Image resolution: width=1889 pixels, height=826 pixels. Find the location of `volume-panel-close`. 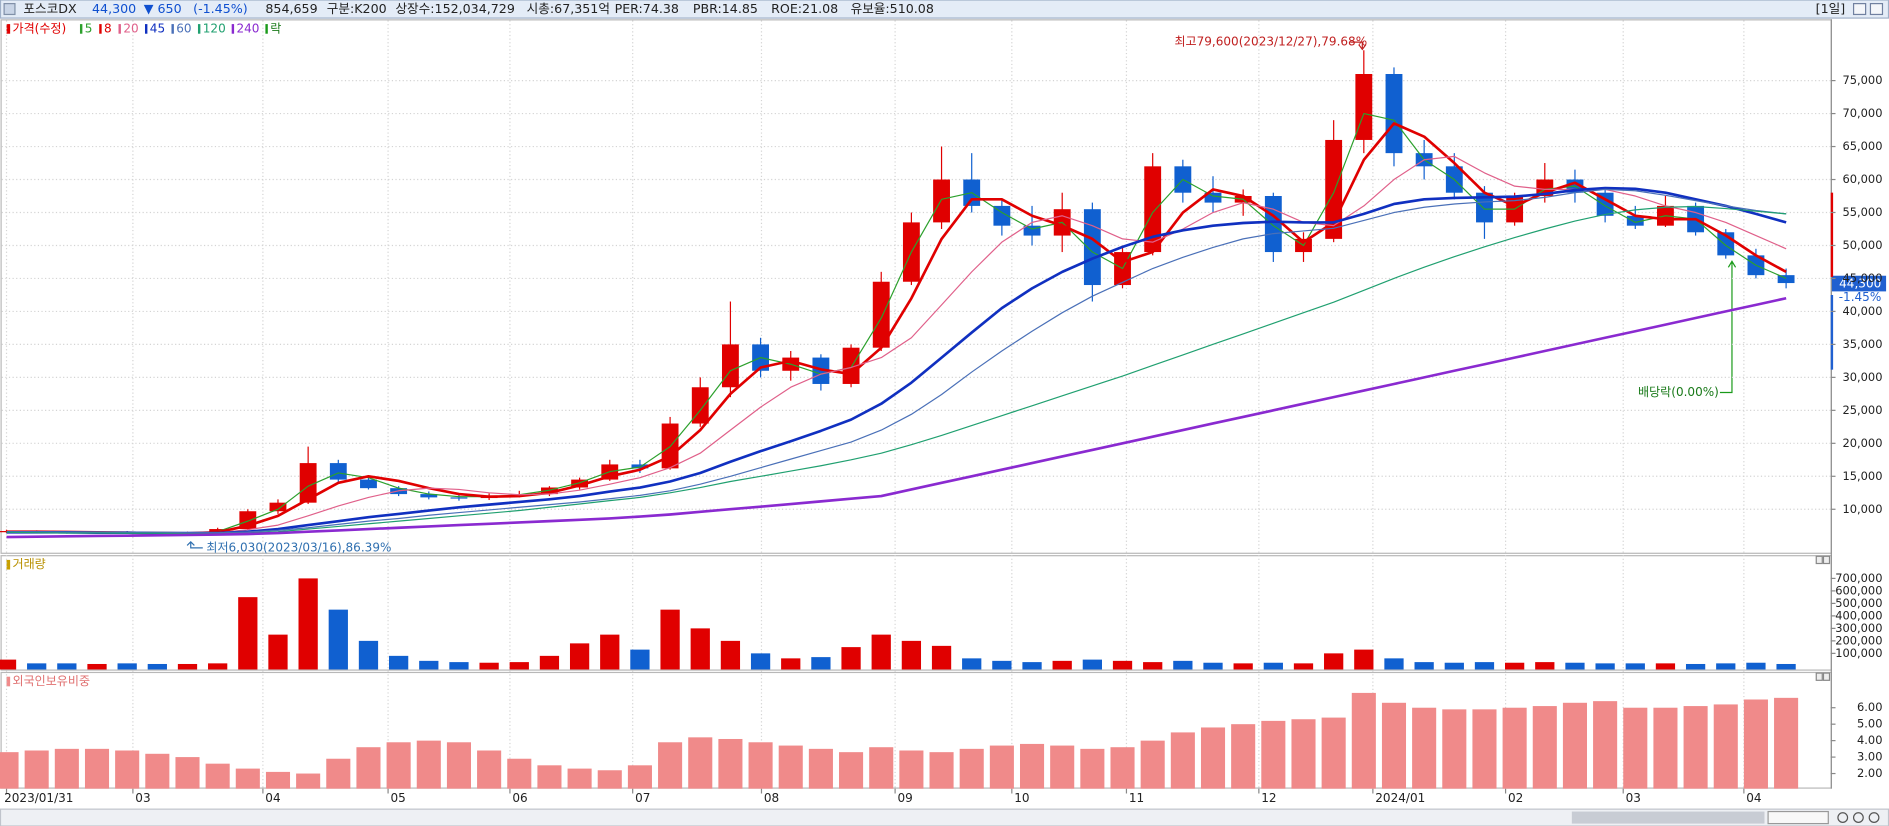

volume-panel-close is located at coordinates (1826, 560).